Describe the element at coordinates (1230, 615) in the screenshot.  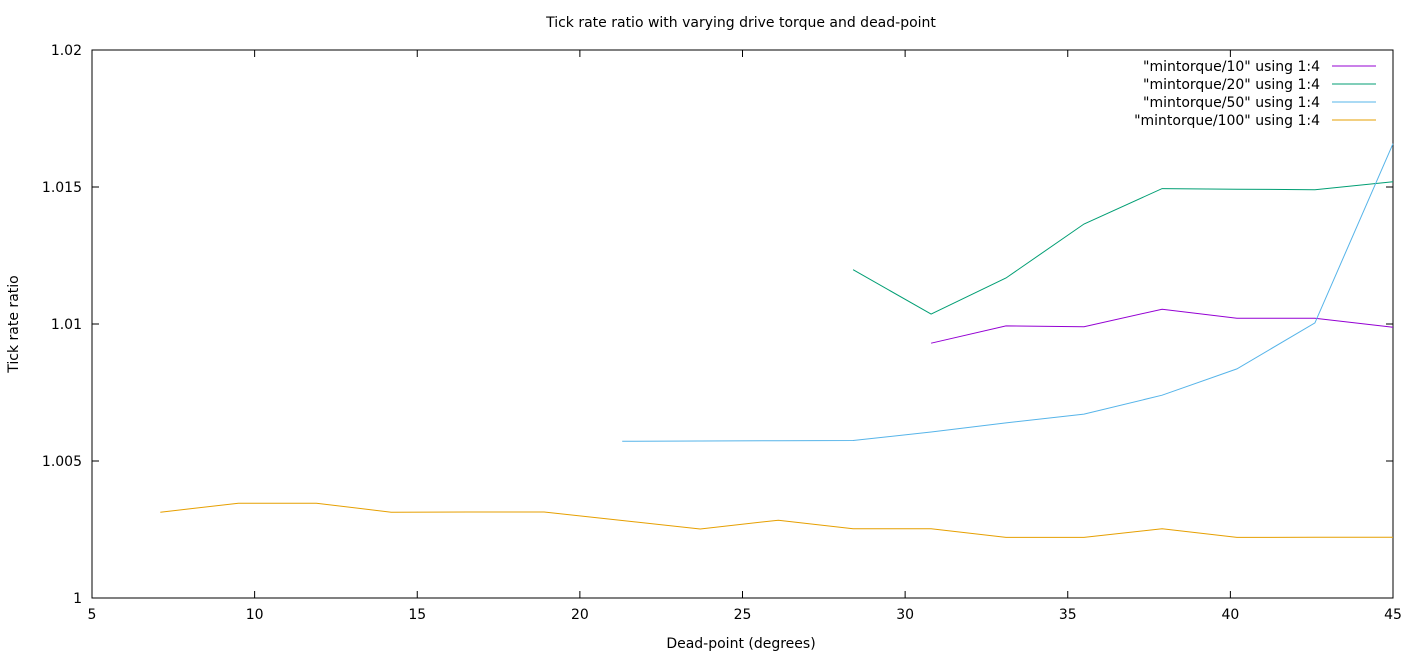
I see `x-tick-label: 40` at that location.